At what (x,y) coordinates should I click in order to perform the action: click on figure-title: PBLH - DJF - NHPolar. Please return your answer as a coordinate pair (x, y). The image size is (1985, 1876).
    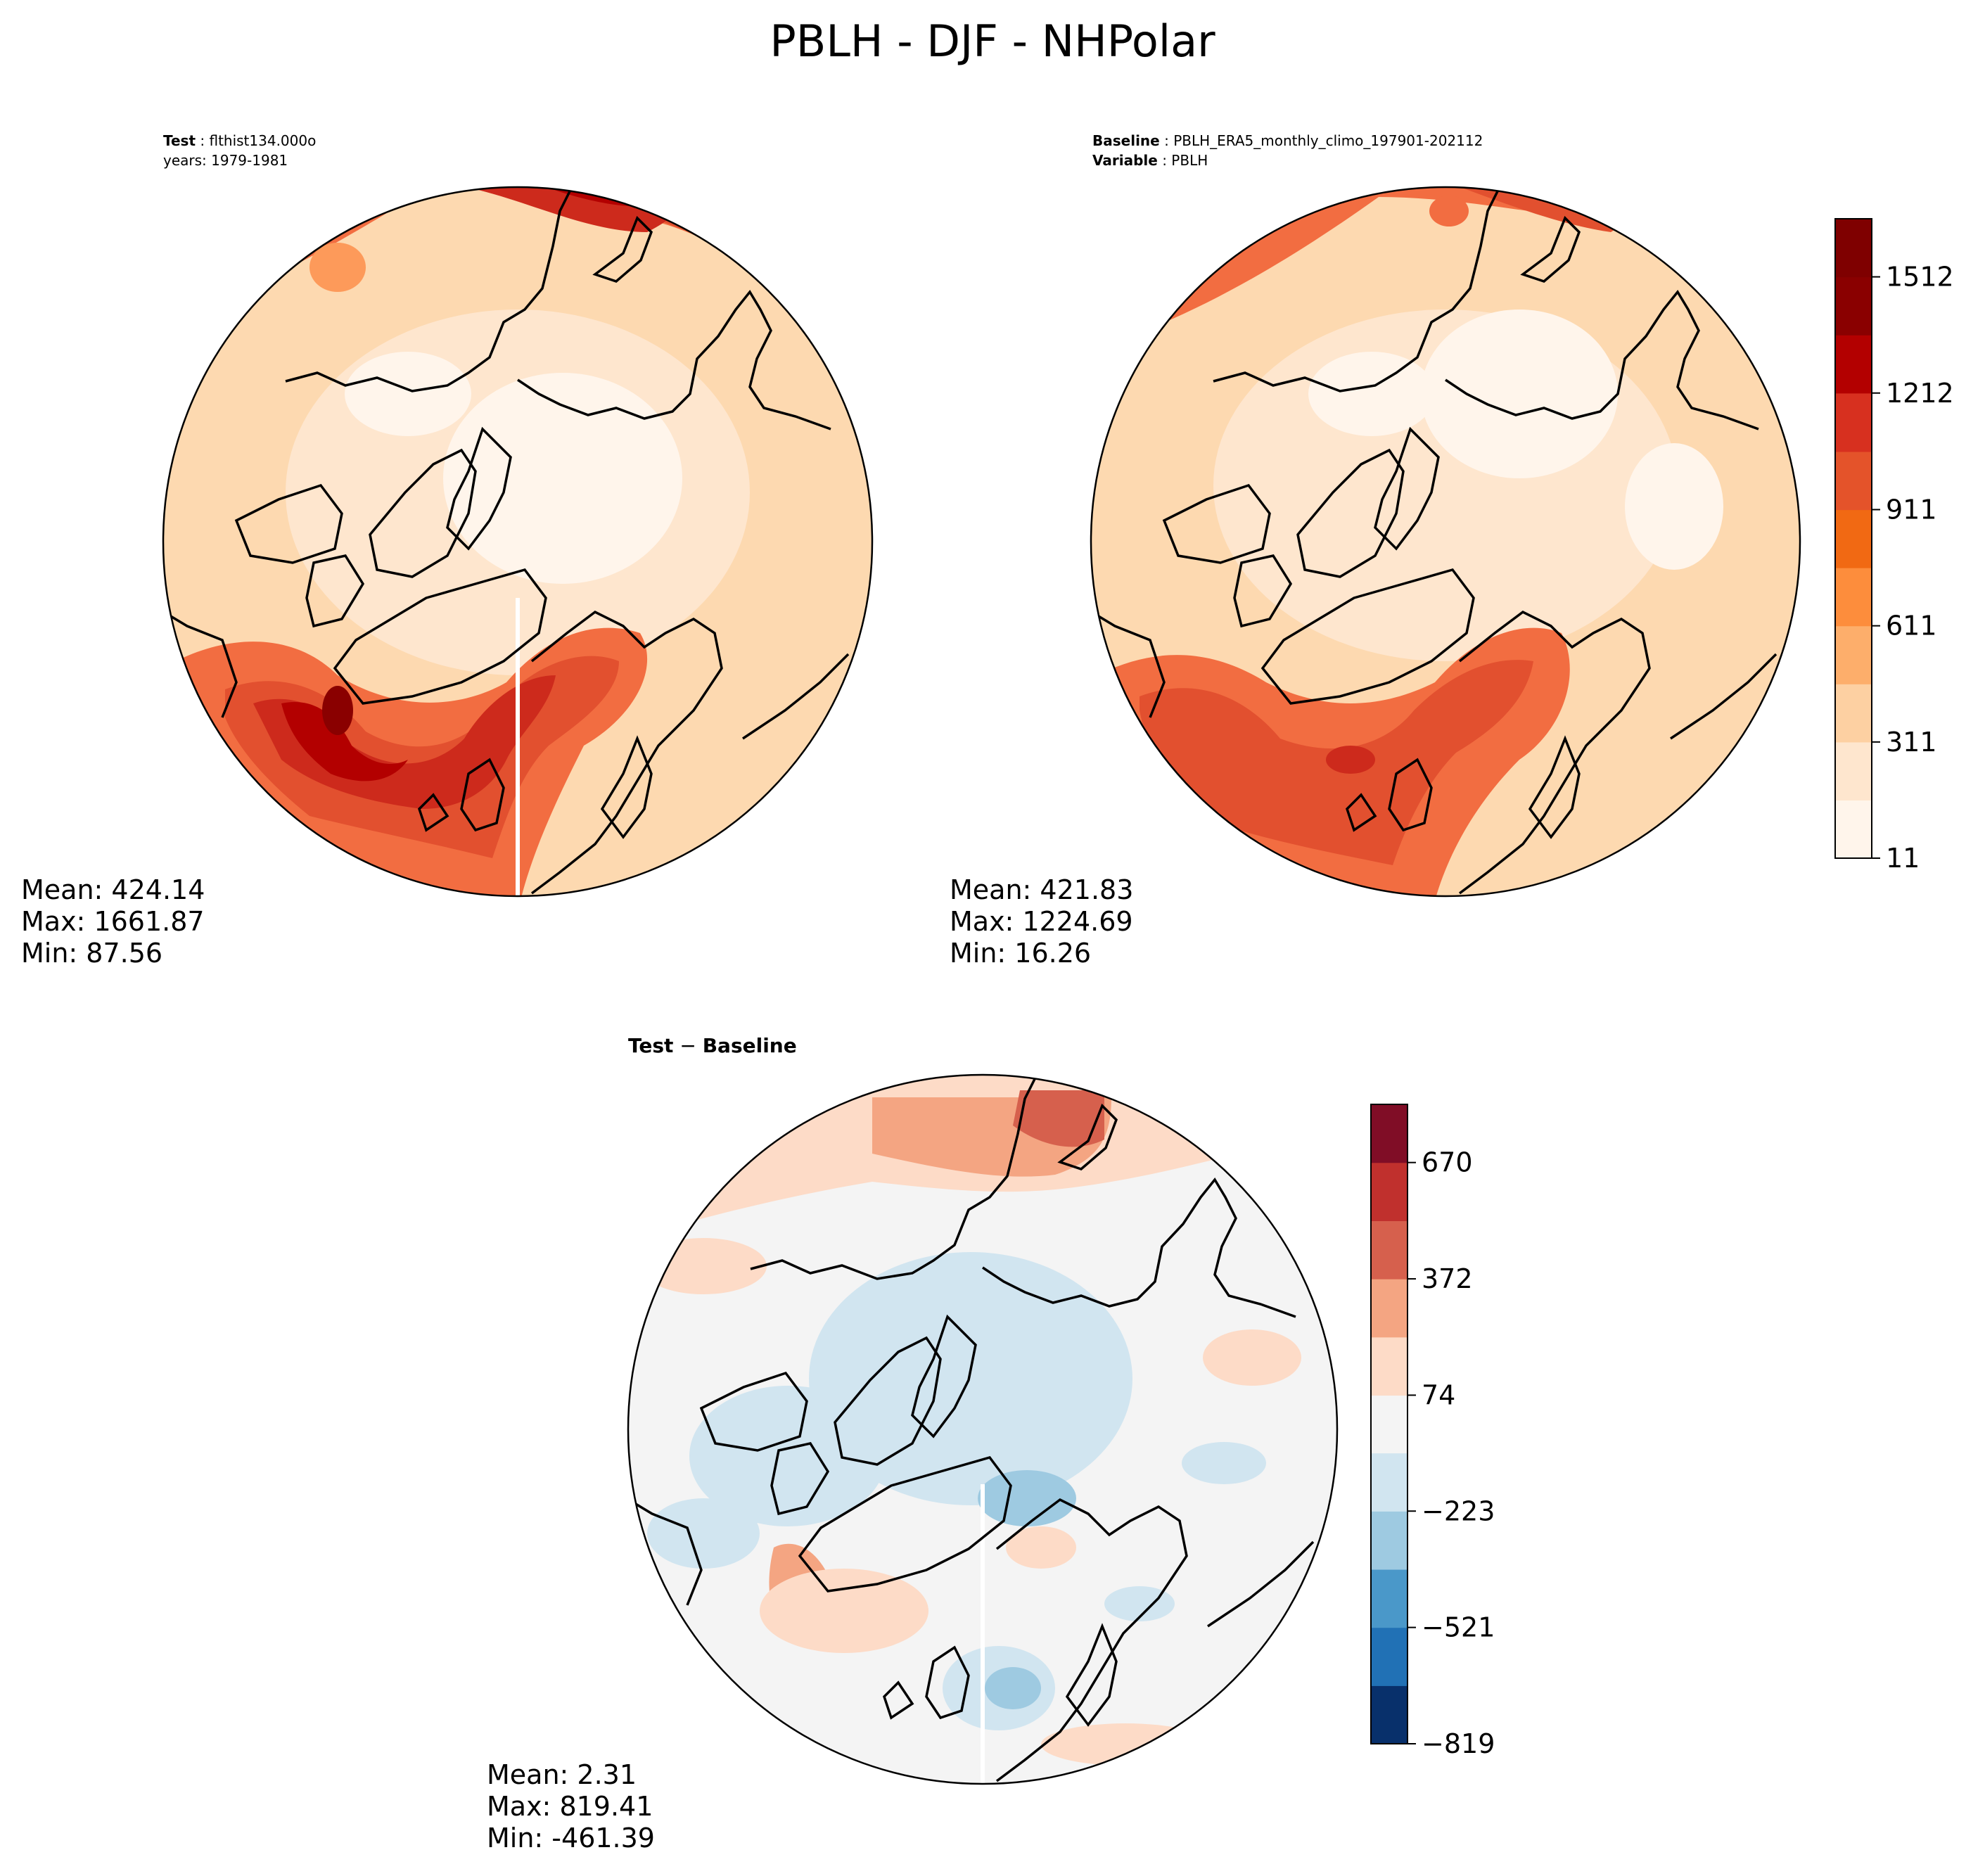
    Looking at the image, I should click on (992, 41).